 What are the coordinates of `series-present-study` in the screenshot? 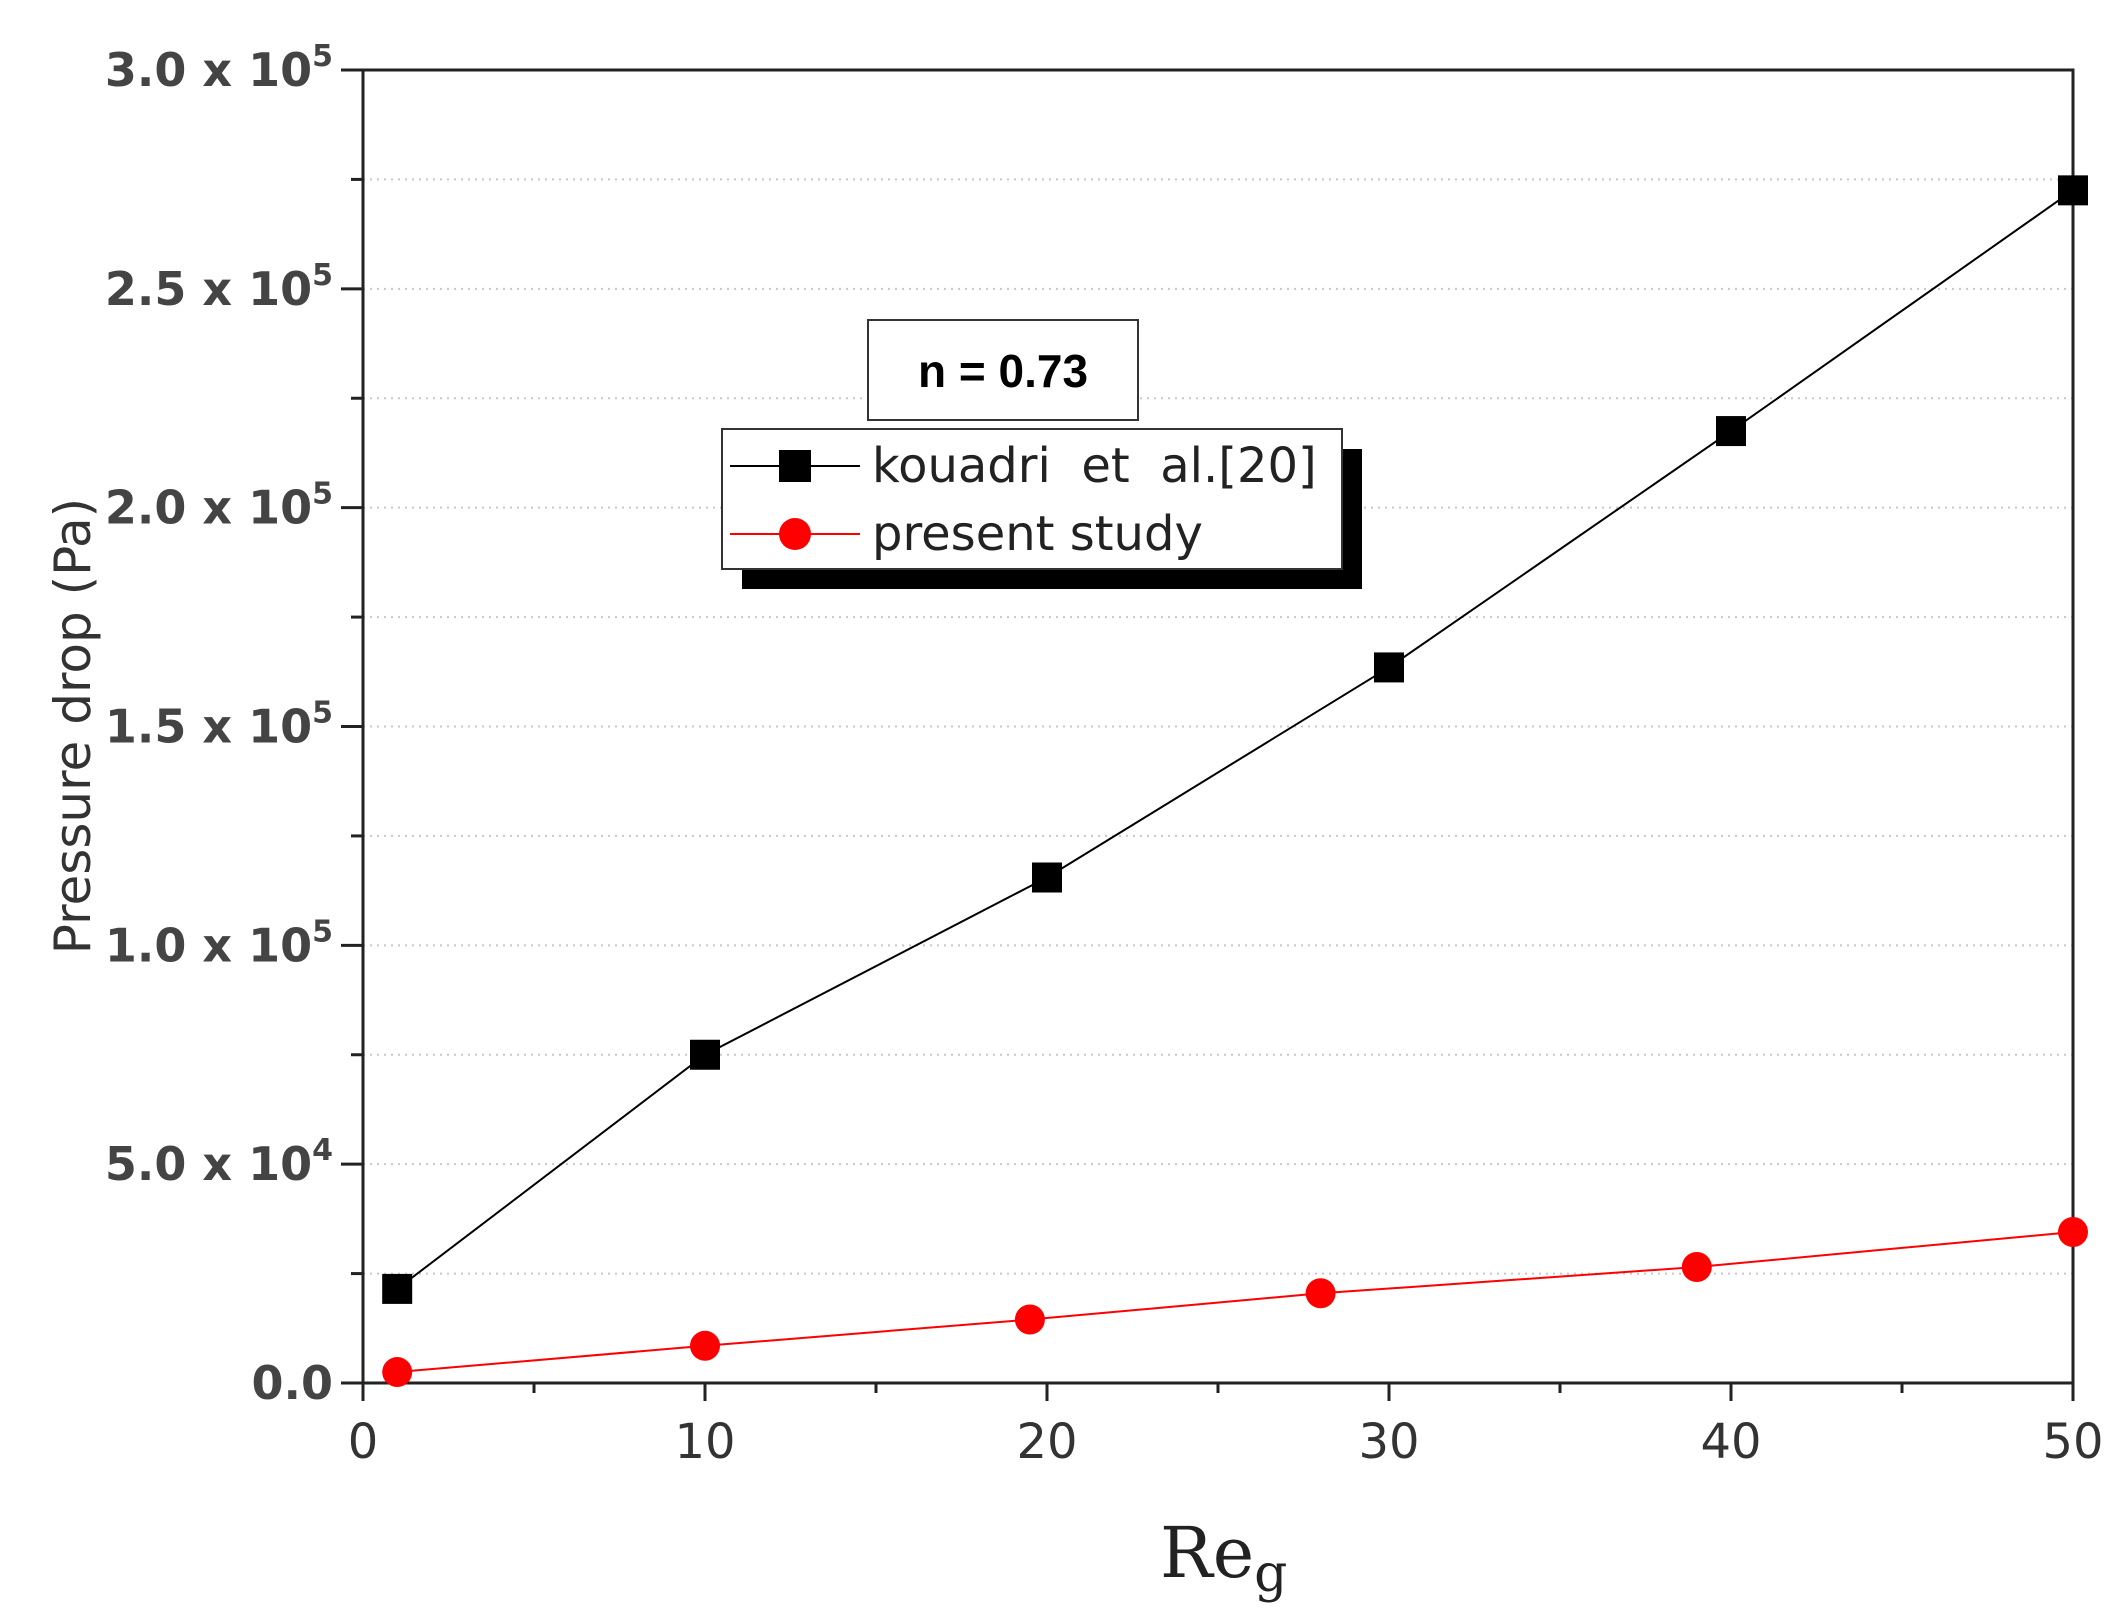 It's located at (1235, 1302).